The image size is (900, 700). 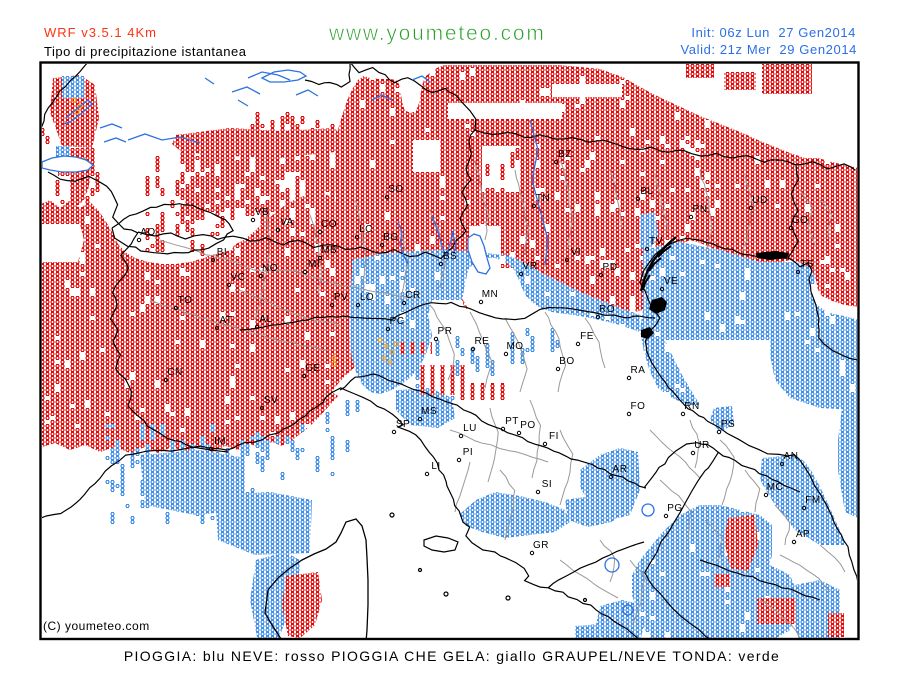 I want to click on svg-text: PC, so click(x=397, y=321).